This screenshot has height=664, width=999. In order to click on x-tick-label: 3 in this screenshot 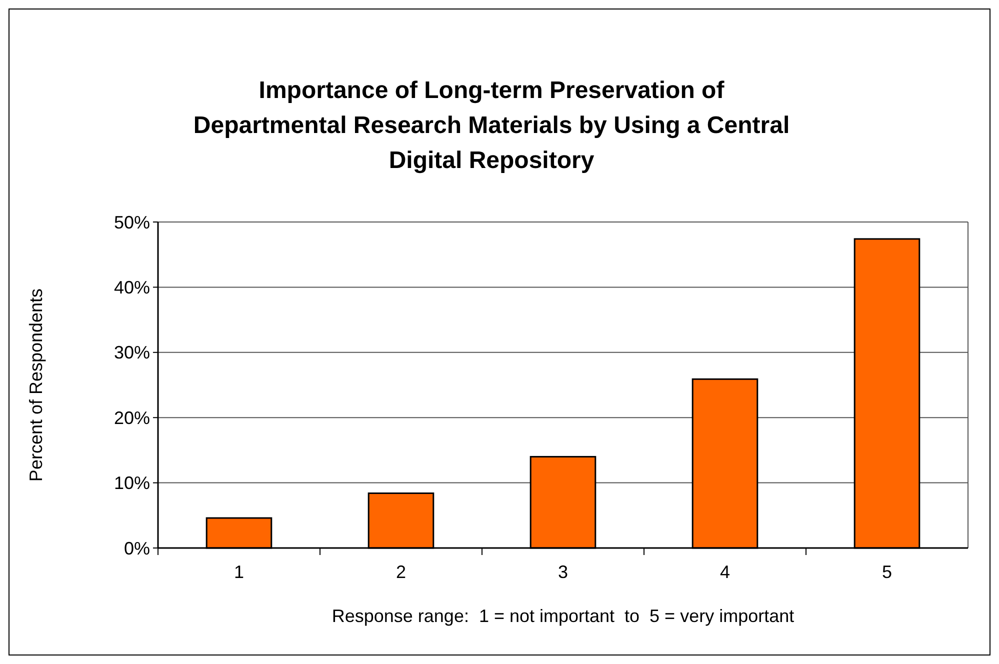, I will do `click(563, 572)`.